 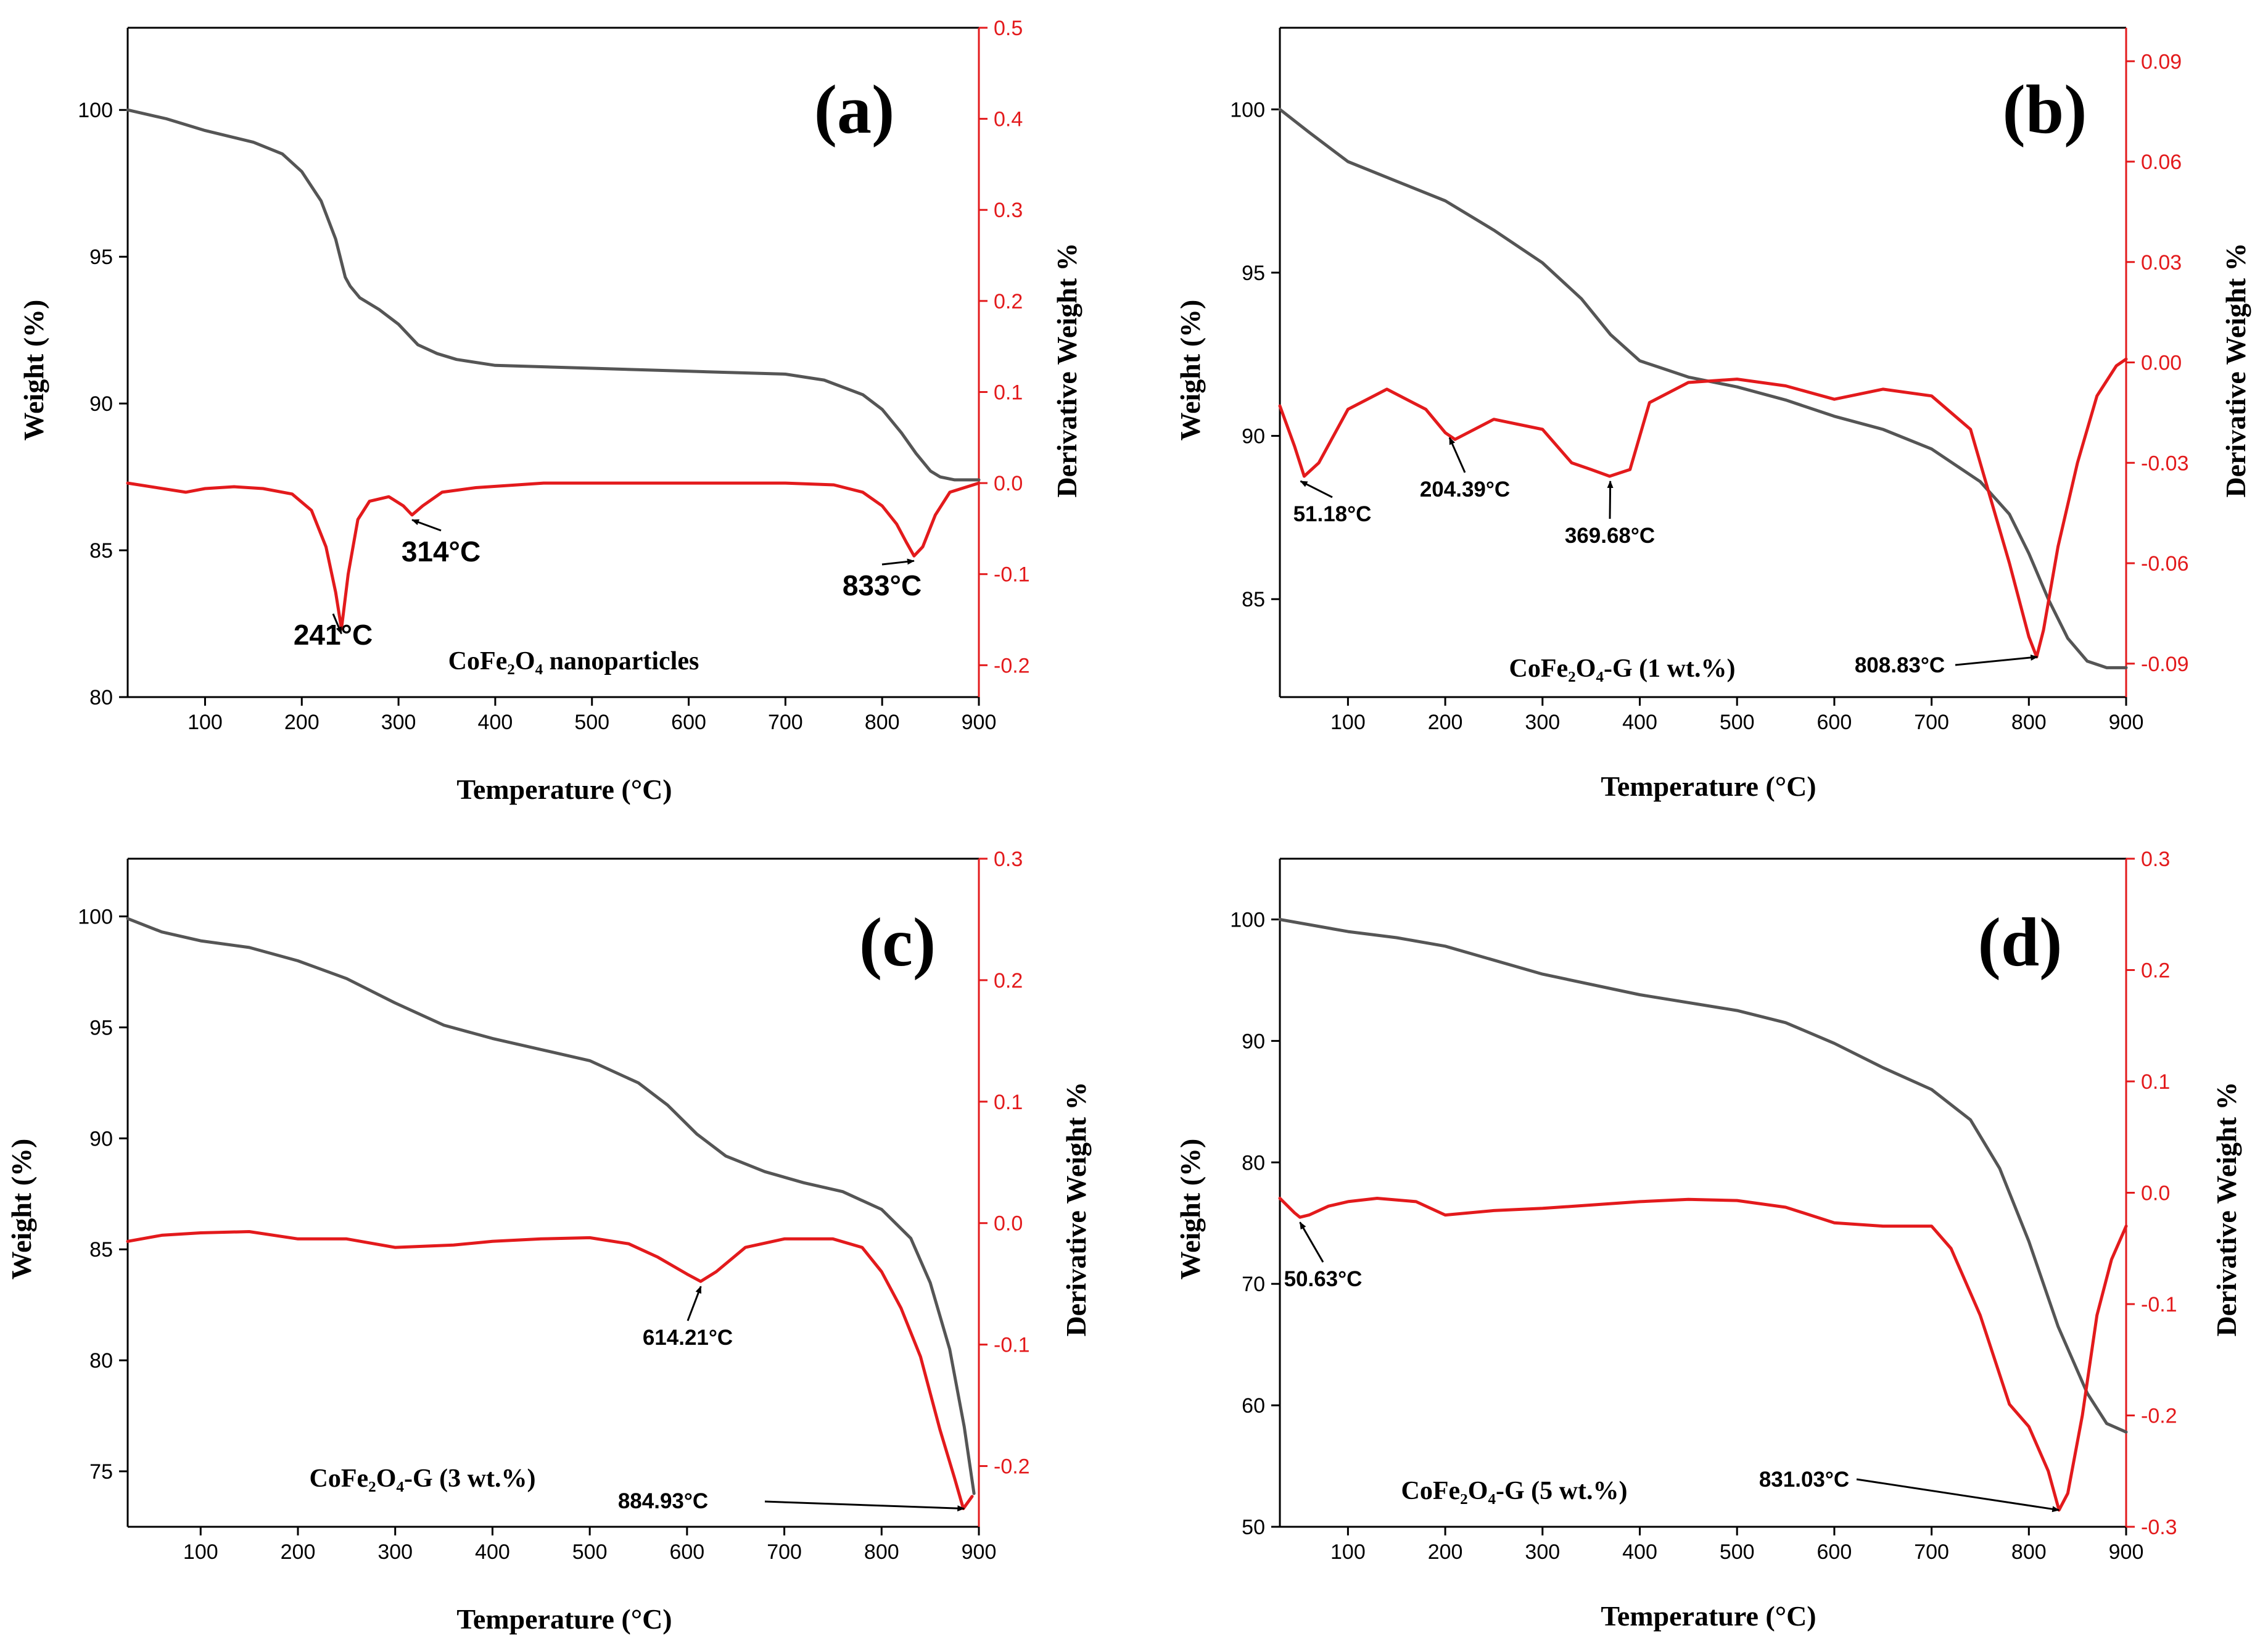 What do you see at coordinates (2020, 943) in the screenshot?
I see `panel-tag: (d)` at bounding box center [2020, 943].